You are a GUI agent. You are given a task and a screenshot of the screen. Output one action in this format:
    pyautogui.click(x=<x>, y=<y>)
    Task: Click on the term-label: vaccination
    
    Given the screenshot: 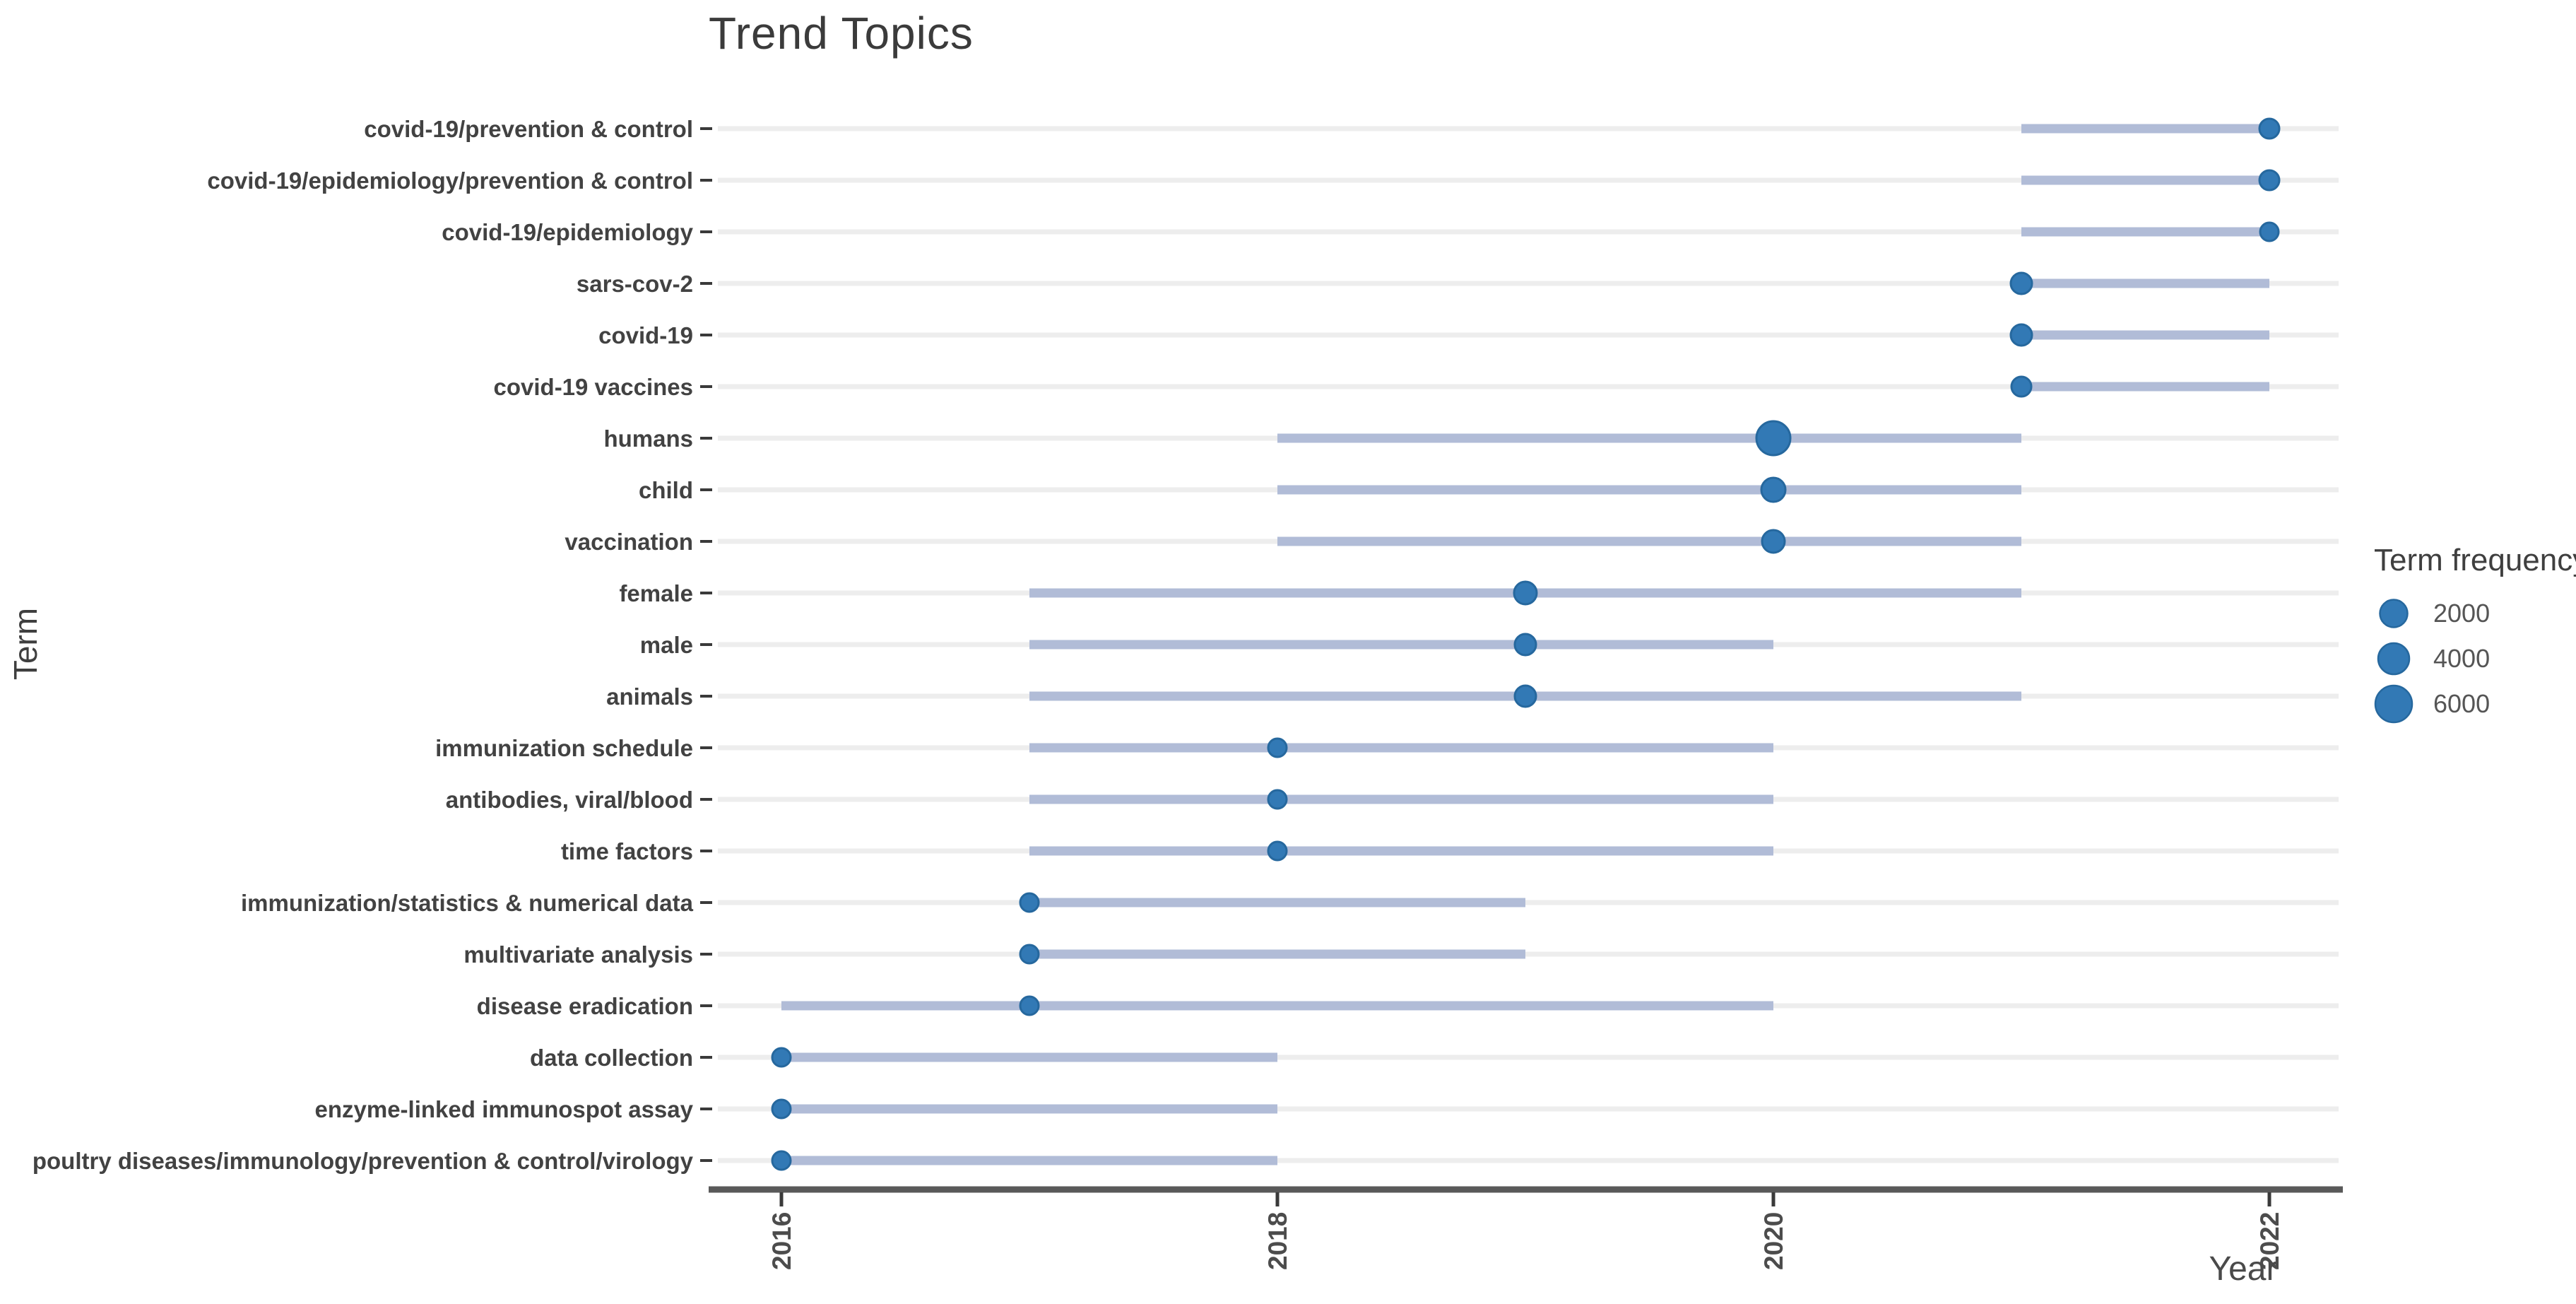 What is the action you would take?
    pyautogui.click(x=629, y=542)
    